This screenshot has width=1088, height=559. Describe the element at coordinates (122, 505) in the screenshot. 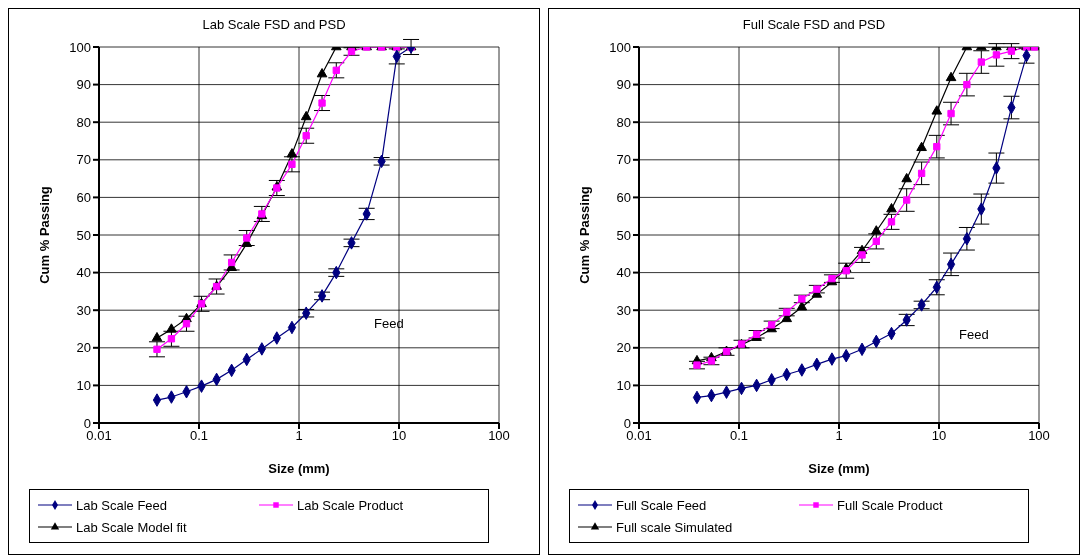

I see `legend-label: Lab Scale Feed` at that location.